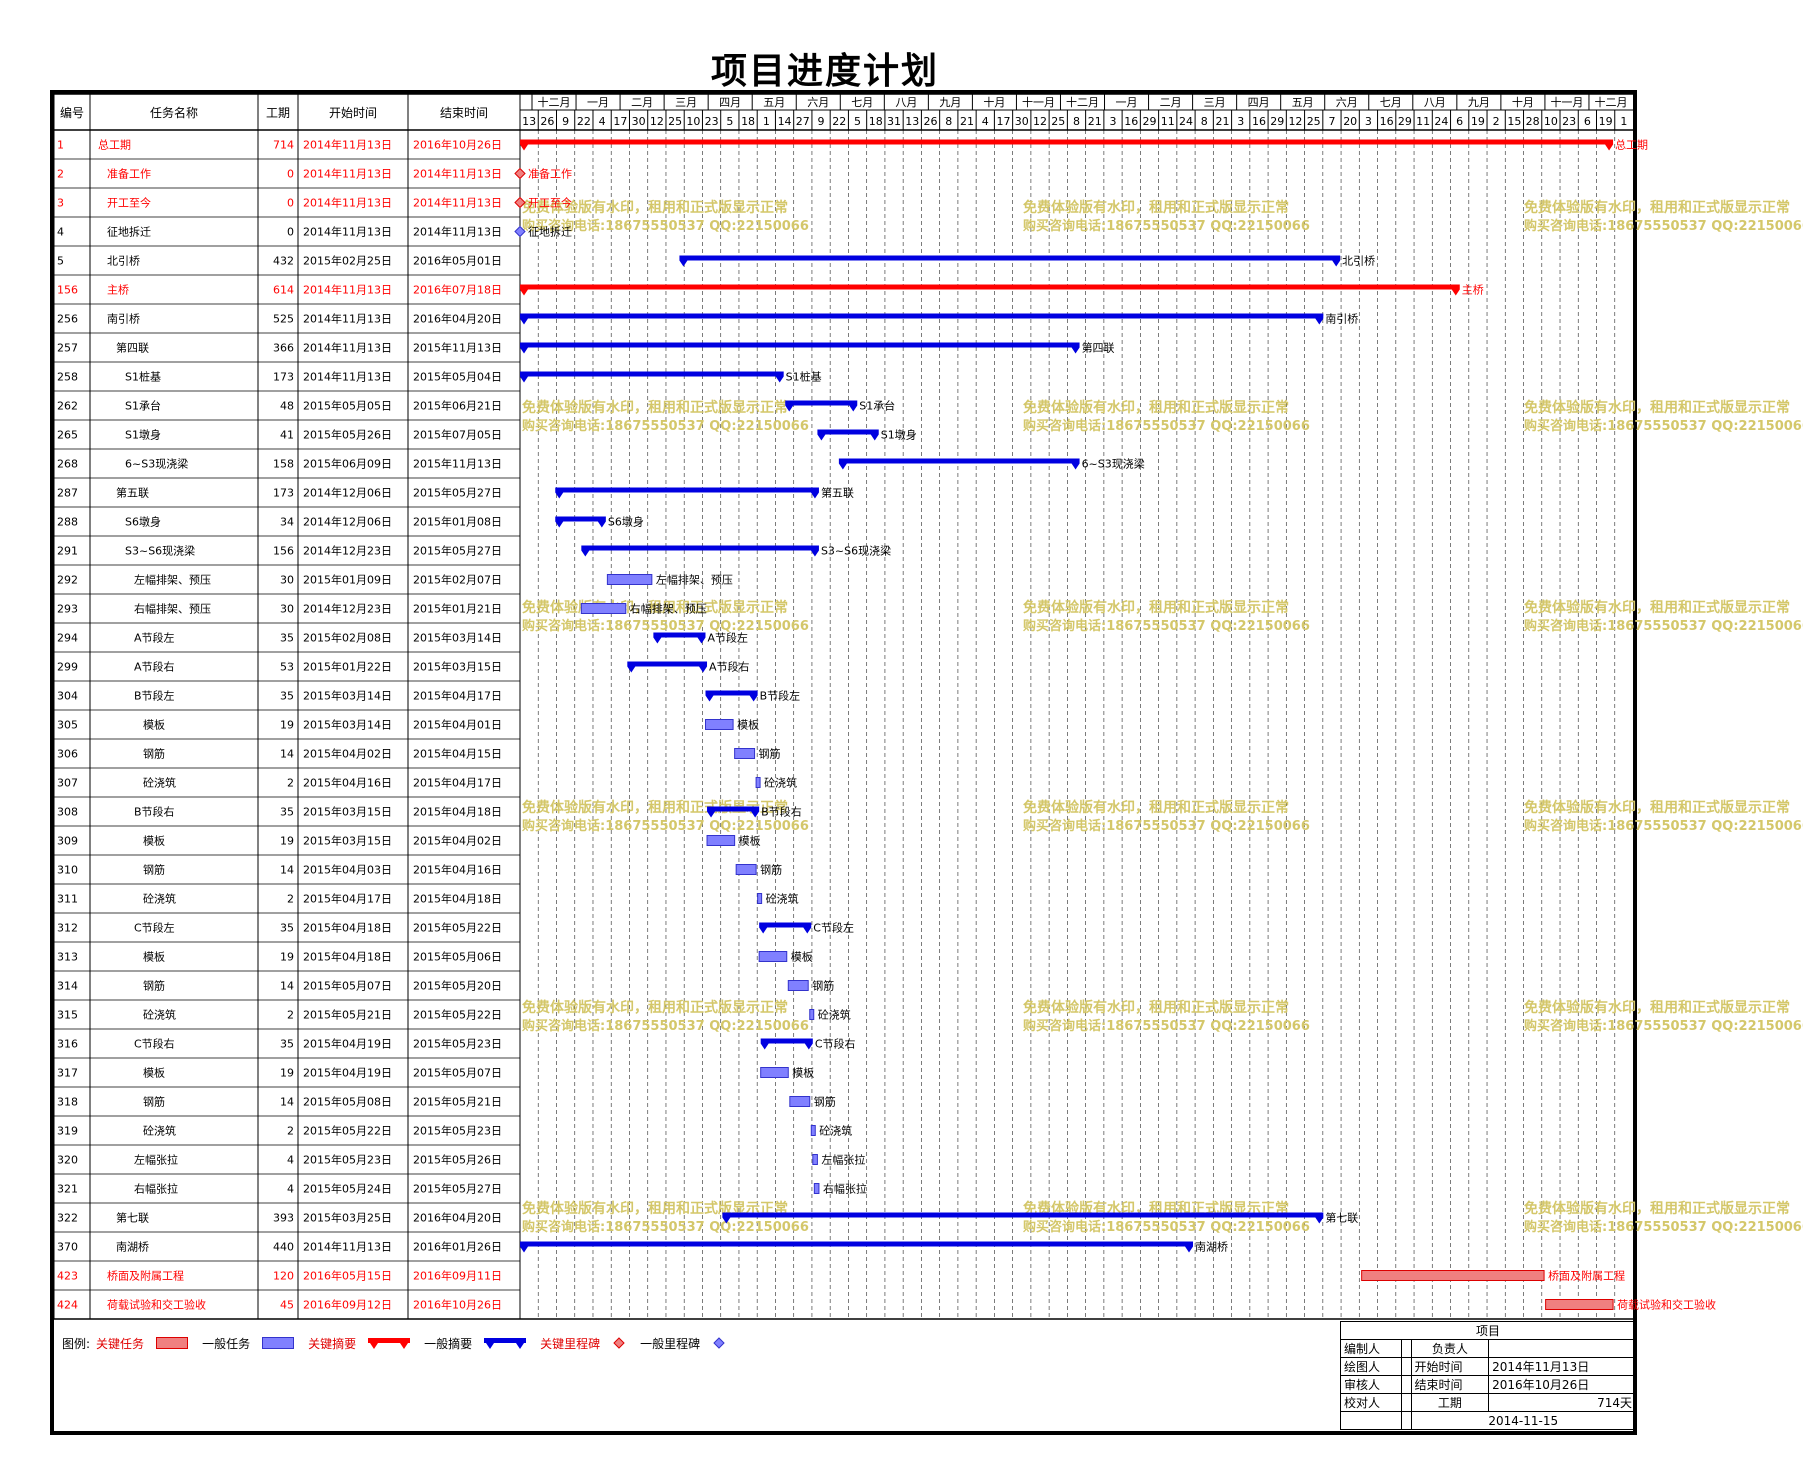 Image resolution: width=1803 pixels, height=1480 pixels. I want to click on cell-name: 南引桥, so click(123, 319).